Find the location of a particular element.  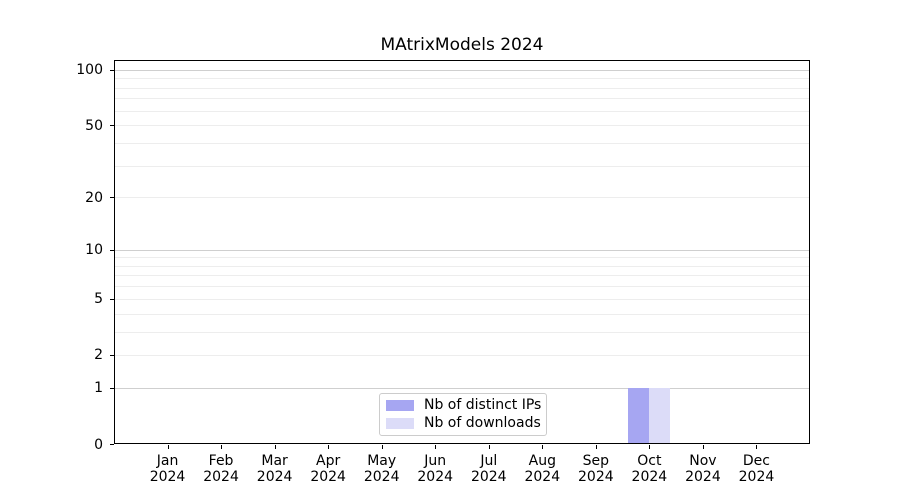

x-tick-month: Jul is located at coordinates (489, 461).